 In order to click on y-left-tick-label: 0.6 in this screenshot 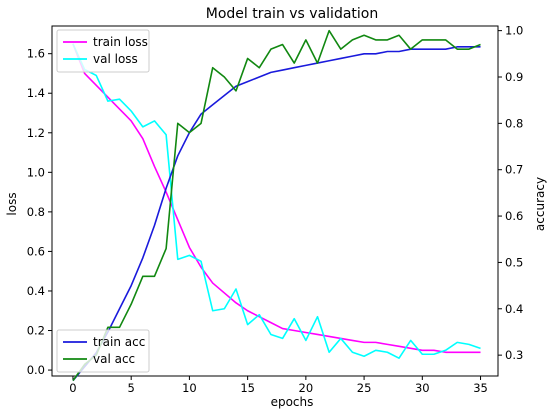, I will do `click(36, 251)`.